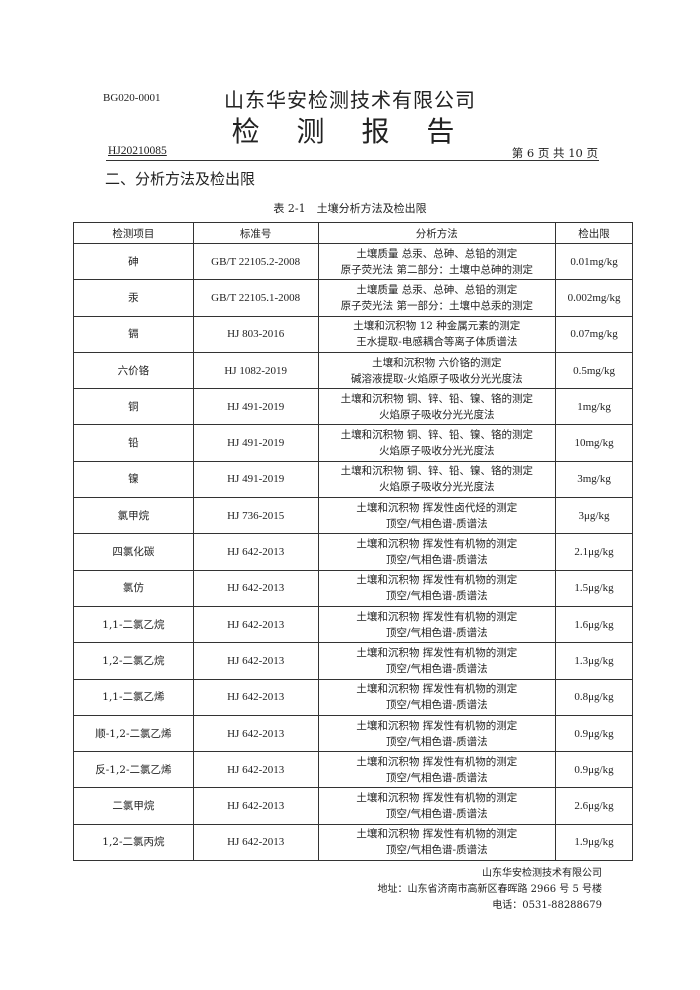 The height and width of the screenshot is (990, 700). Describe the element at coordinates (594, 334) in the screenshot. I see `limit-cell: 0.07mg/kg` at that location.